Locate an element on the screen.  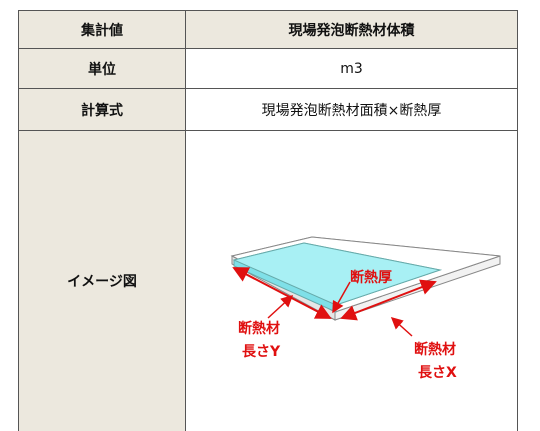
row: 計算式 現場発泡断熱材面積×断熱厚 is located at coordinates (268, 109).